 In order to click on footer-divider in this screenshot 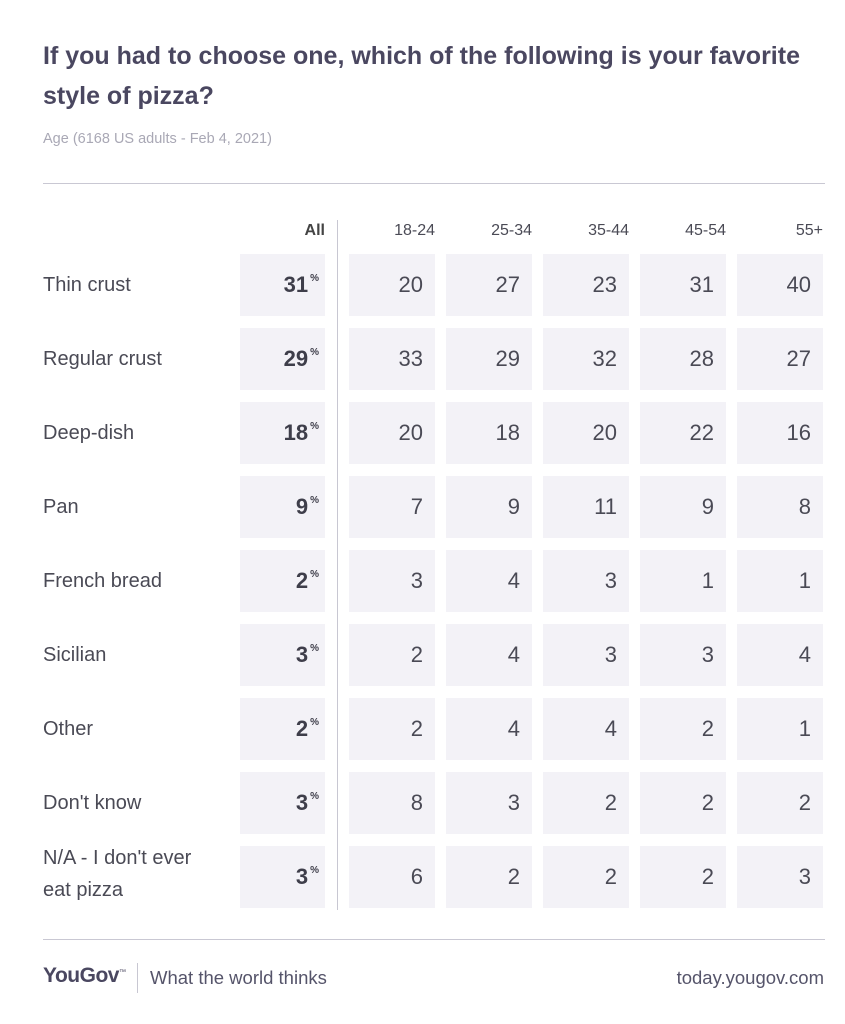, I will do `click(137, 978)`.